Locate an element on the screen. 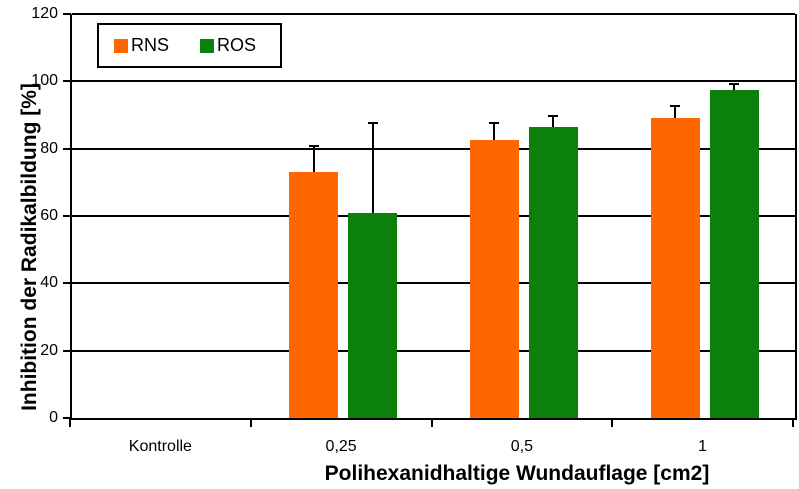 This screenshot has height=489, width=799. bar-ros-0,25 is located at coordinates (373, 315).